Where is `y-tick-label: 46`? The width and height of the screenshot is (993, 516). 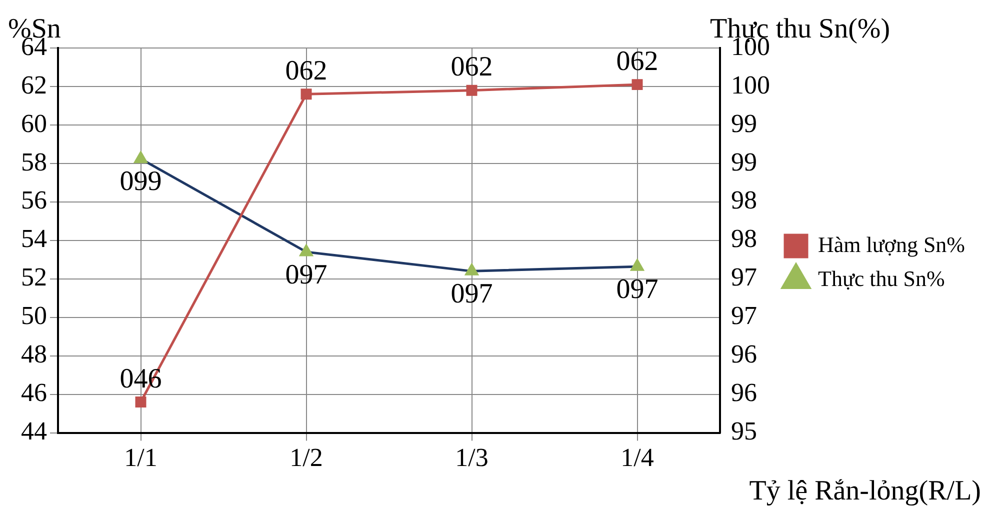
y-tick-label: 46 is located at coordinates (34, 393).